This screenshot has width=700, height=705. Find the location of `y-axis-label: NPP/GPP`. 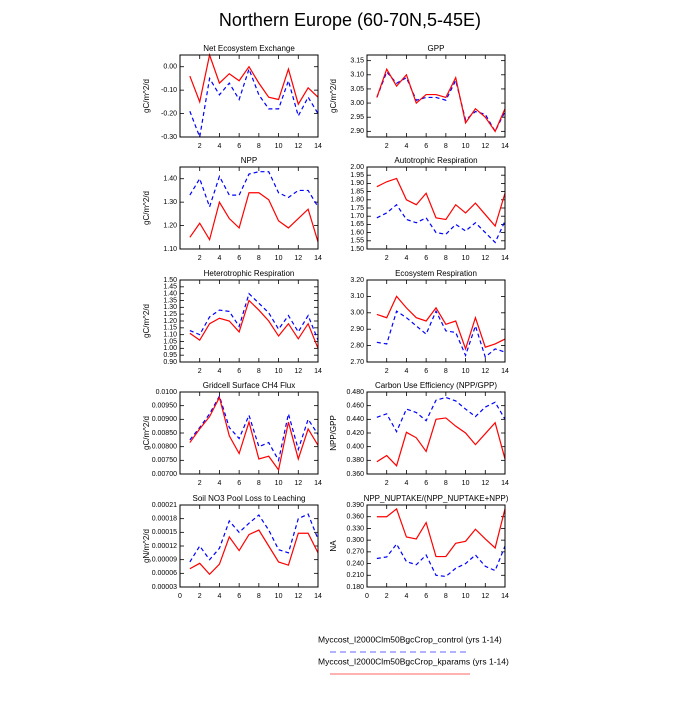

y-axis-label: NPP/GPP is located at coordinates (333, 433).